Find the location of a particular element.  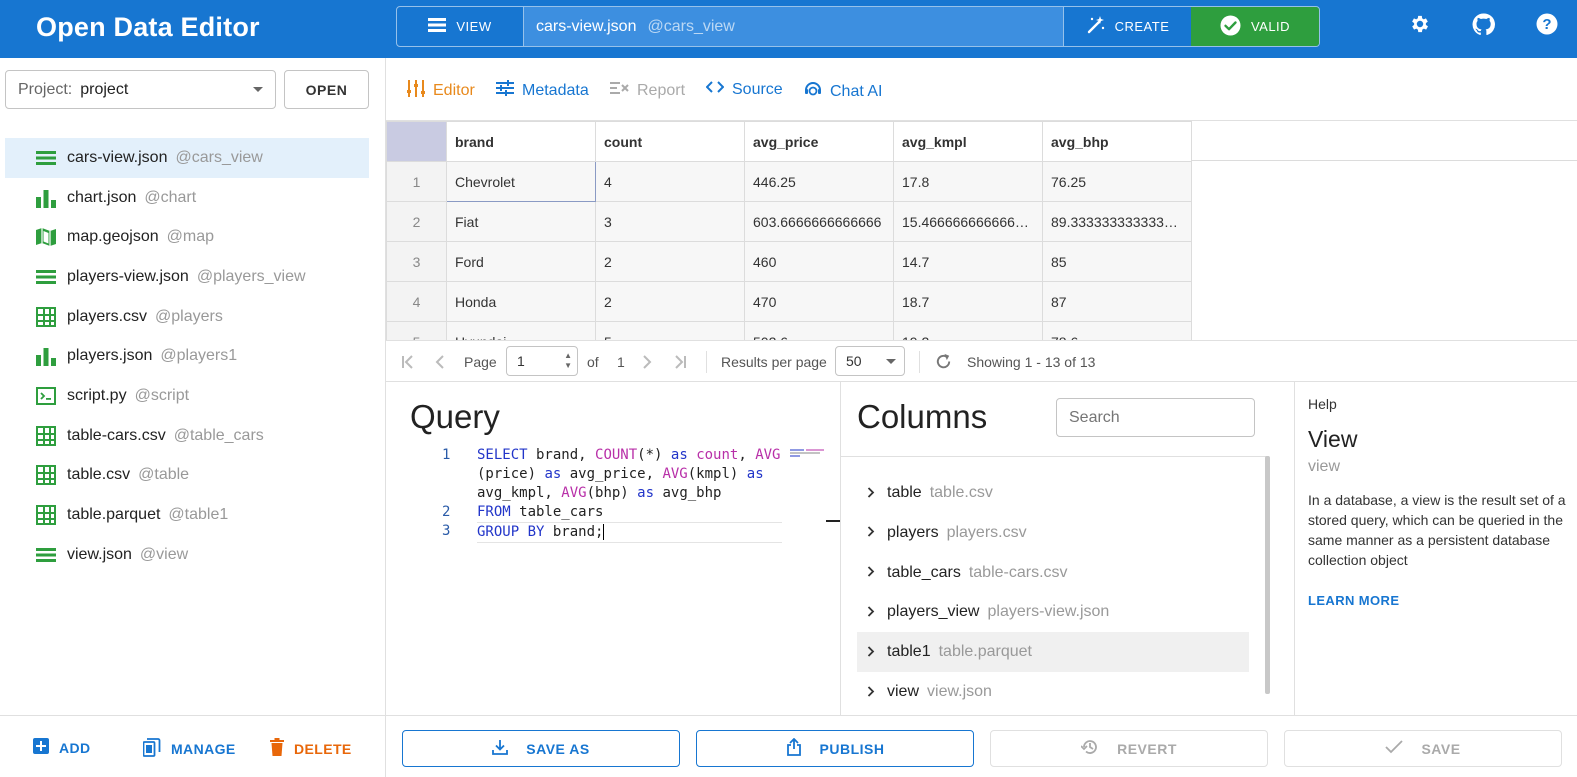

grid-corner is located at coordinates (416, 141).